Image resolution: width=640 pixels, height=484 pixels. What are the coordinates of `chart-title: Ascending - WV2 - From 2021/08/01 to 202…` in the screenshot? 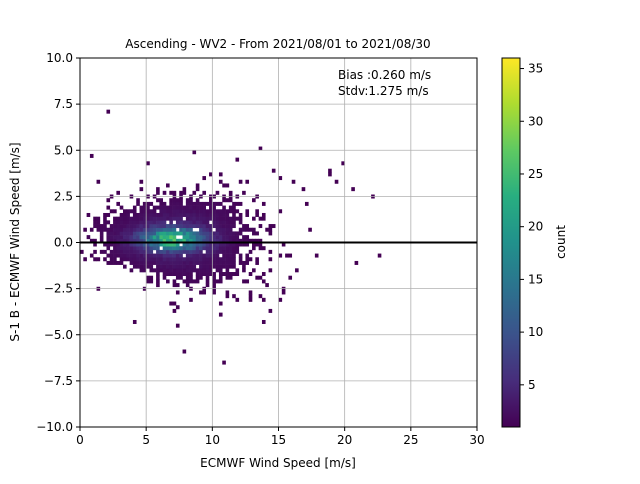 It's located at (277, 44).